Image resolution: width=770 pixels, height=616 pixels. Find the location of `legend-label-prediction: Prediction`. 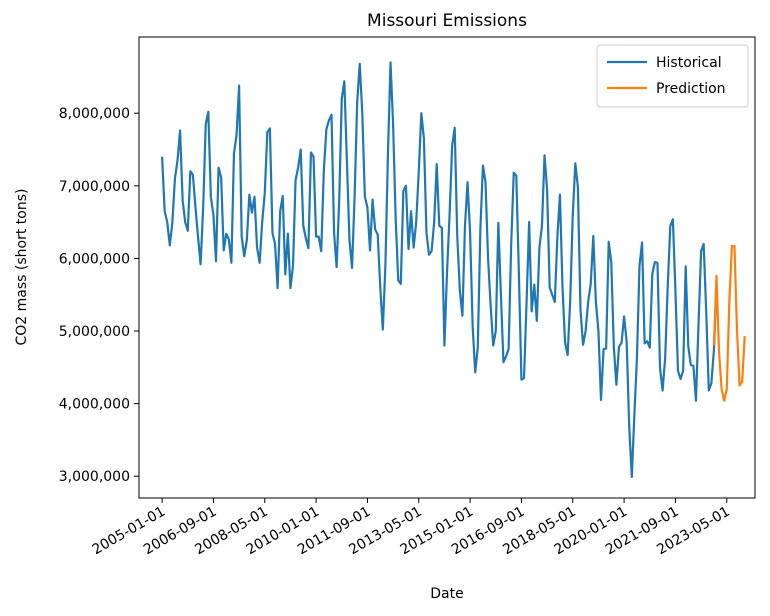

legend-label-prediction: Prediction is located at coordinates (691, 89).